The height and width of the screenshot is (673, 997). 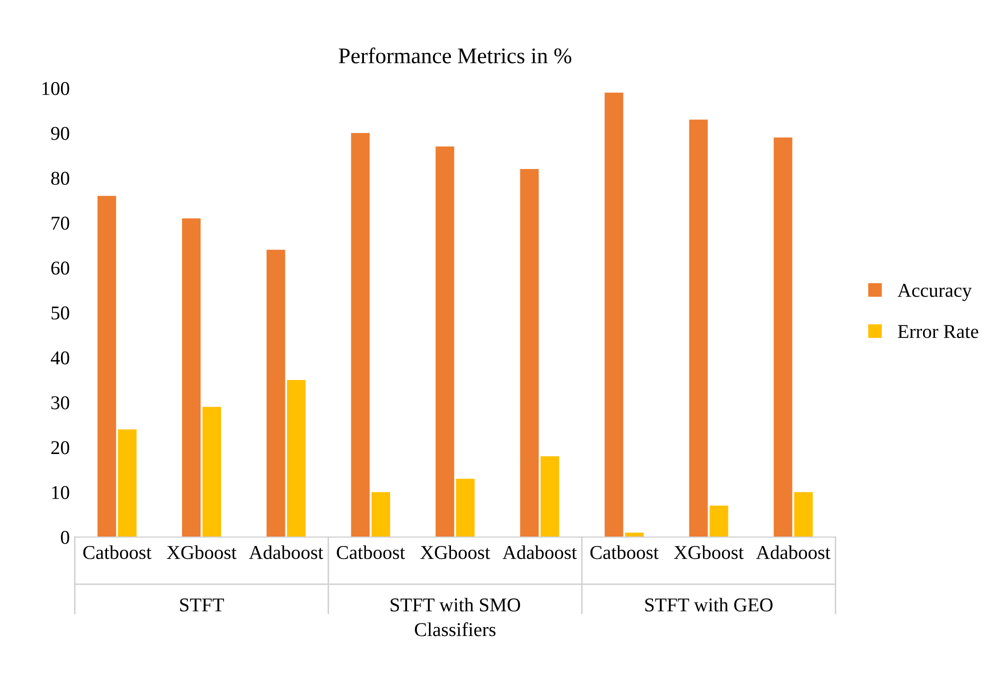 I want to click on y-tick-label: 30, so click(x=60, y=403).